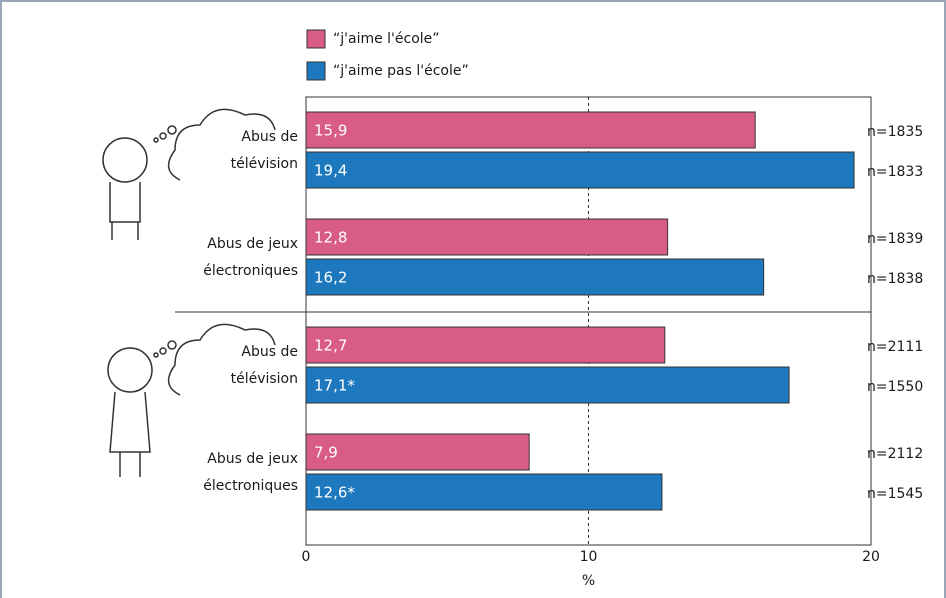 The image size is (946, 598). What do you see at coordinates (895, 494) in the screenshot?
I see `n-label: n=1545` at bounding box center [895, 494].